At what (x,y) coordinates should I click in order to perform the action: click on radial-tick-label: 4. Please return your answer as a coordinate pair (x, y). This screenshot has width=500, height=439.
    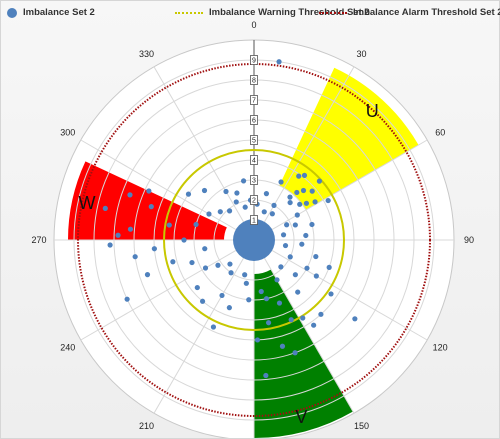
    Looking at the image, I should click on (254, 161).